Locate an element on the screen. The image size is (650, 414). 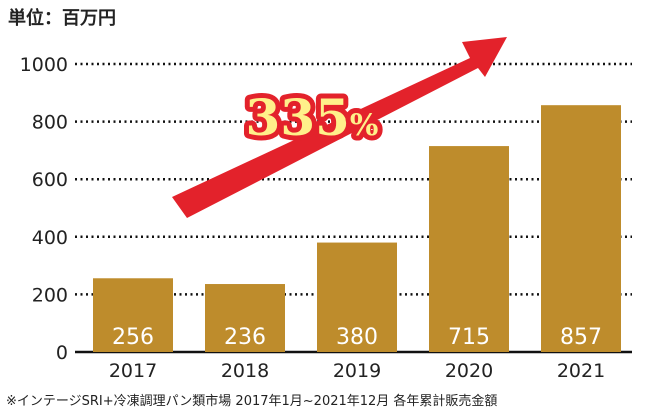
x-tick-label: 2017 is located at coordinates (133, 371).